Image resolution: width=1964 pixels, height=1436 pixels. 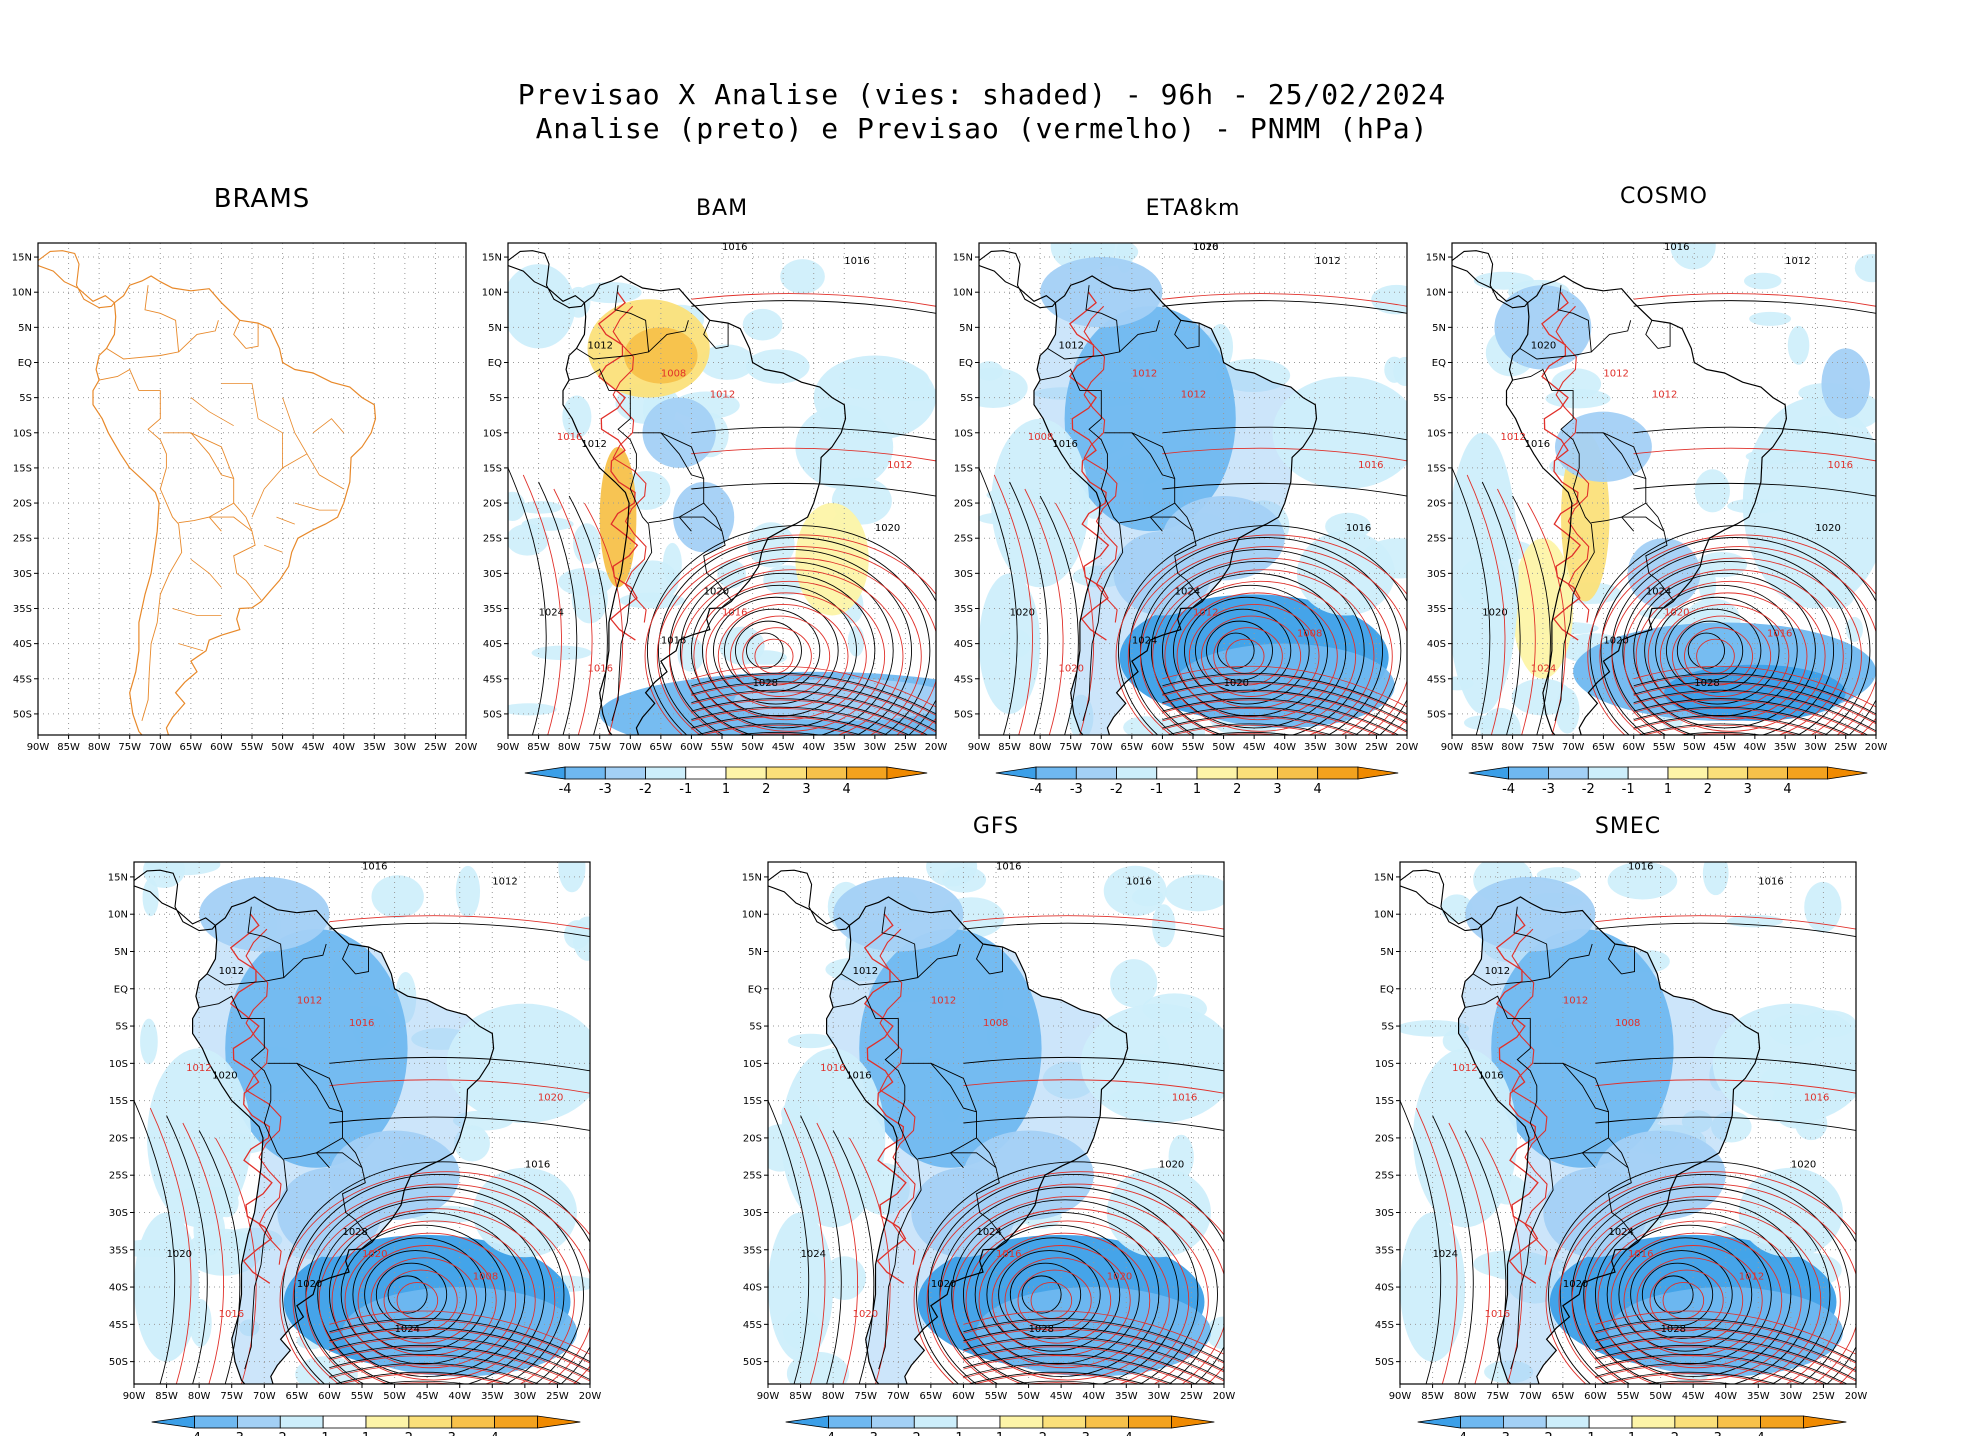 What do you see at coordinates (1061, 1396) in the screenshot?
I see `lon-tick-label: 45W` at bounding box center [1061, 1396].